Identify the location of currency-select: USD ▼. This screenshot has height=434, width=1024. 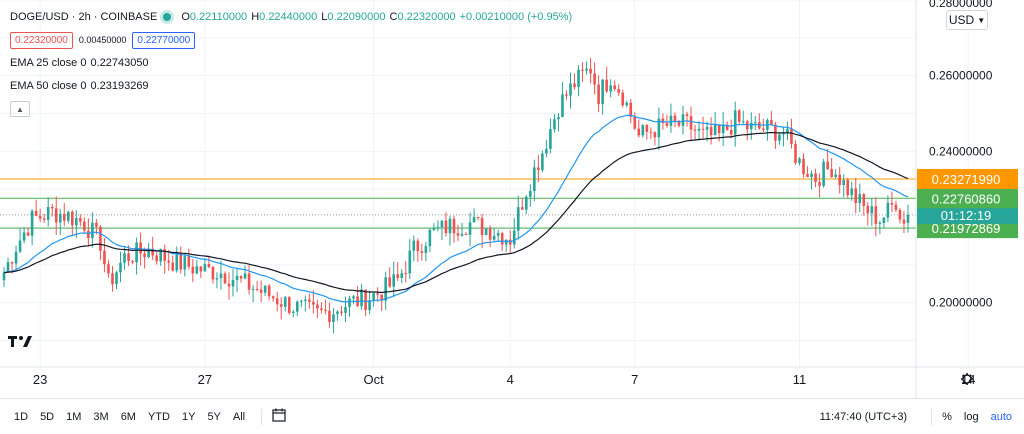
(967, 20).